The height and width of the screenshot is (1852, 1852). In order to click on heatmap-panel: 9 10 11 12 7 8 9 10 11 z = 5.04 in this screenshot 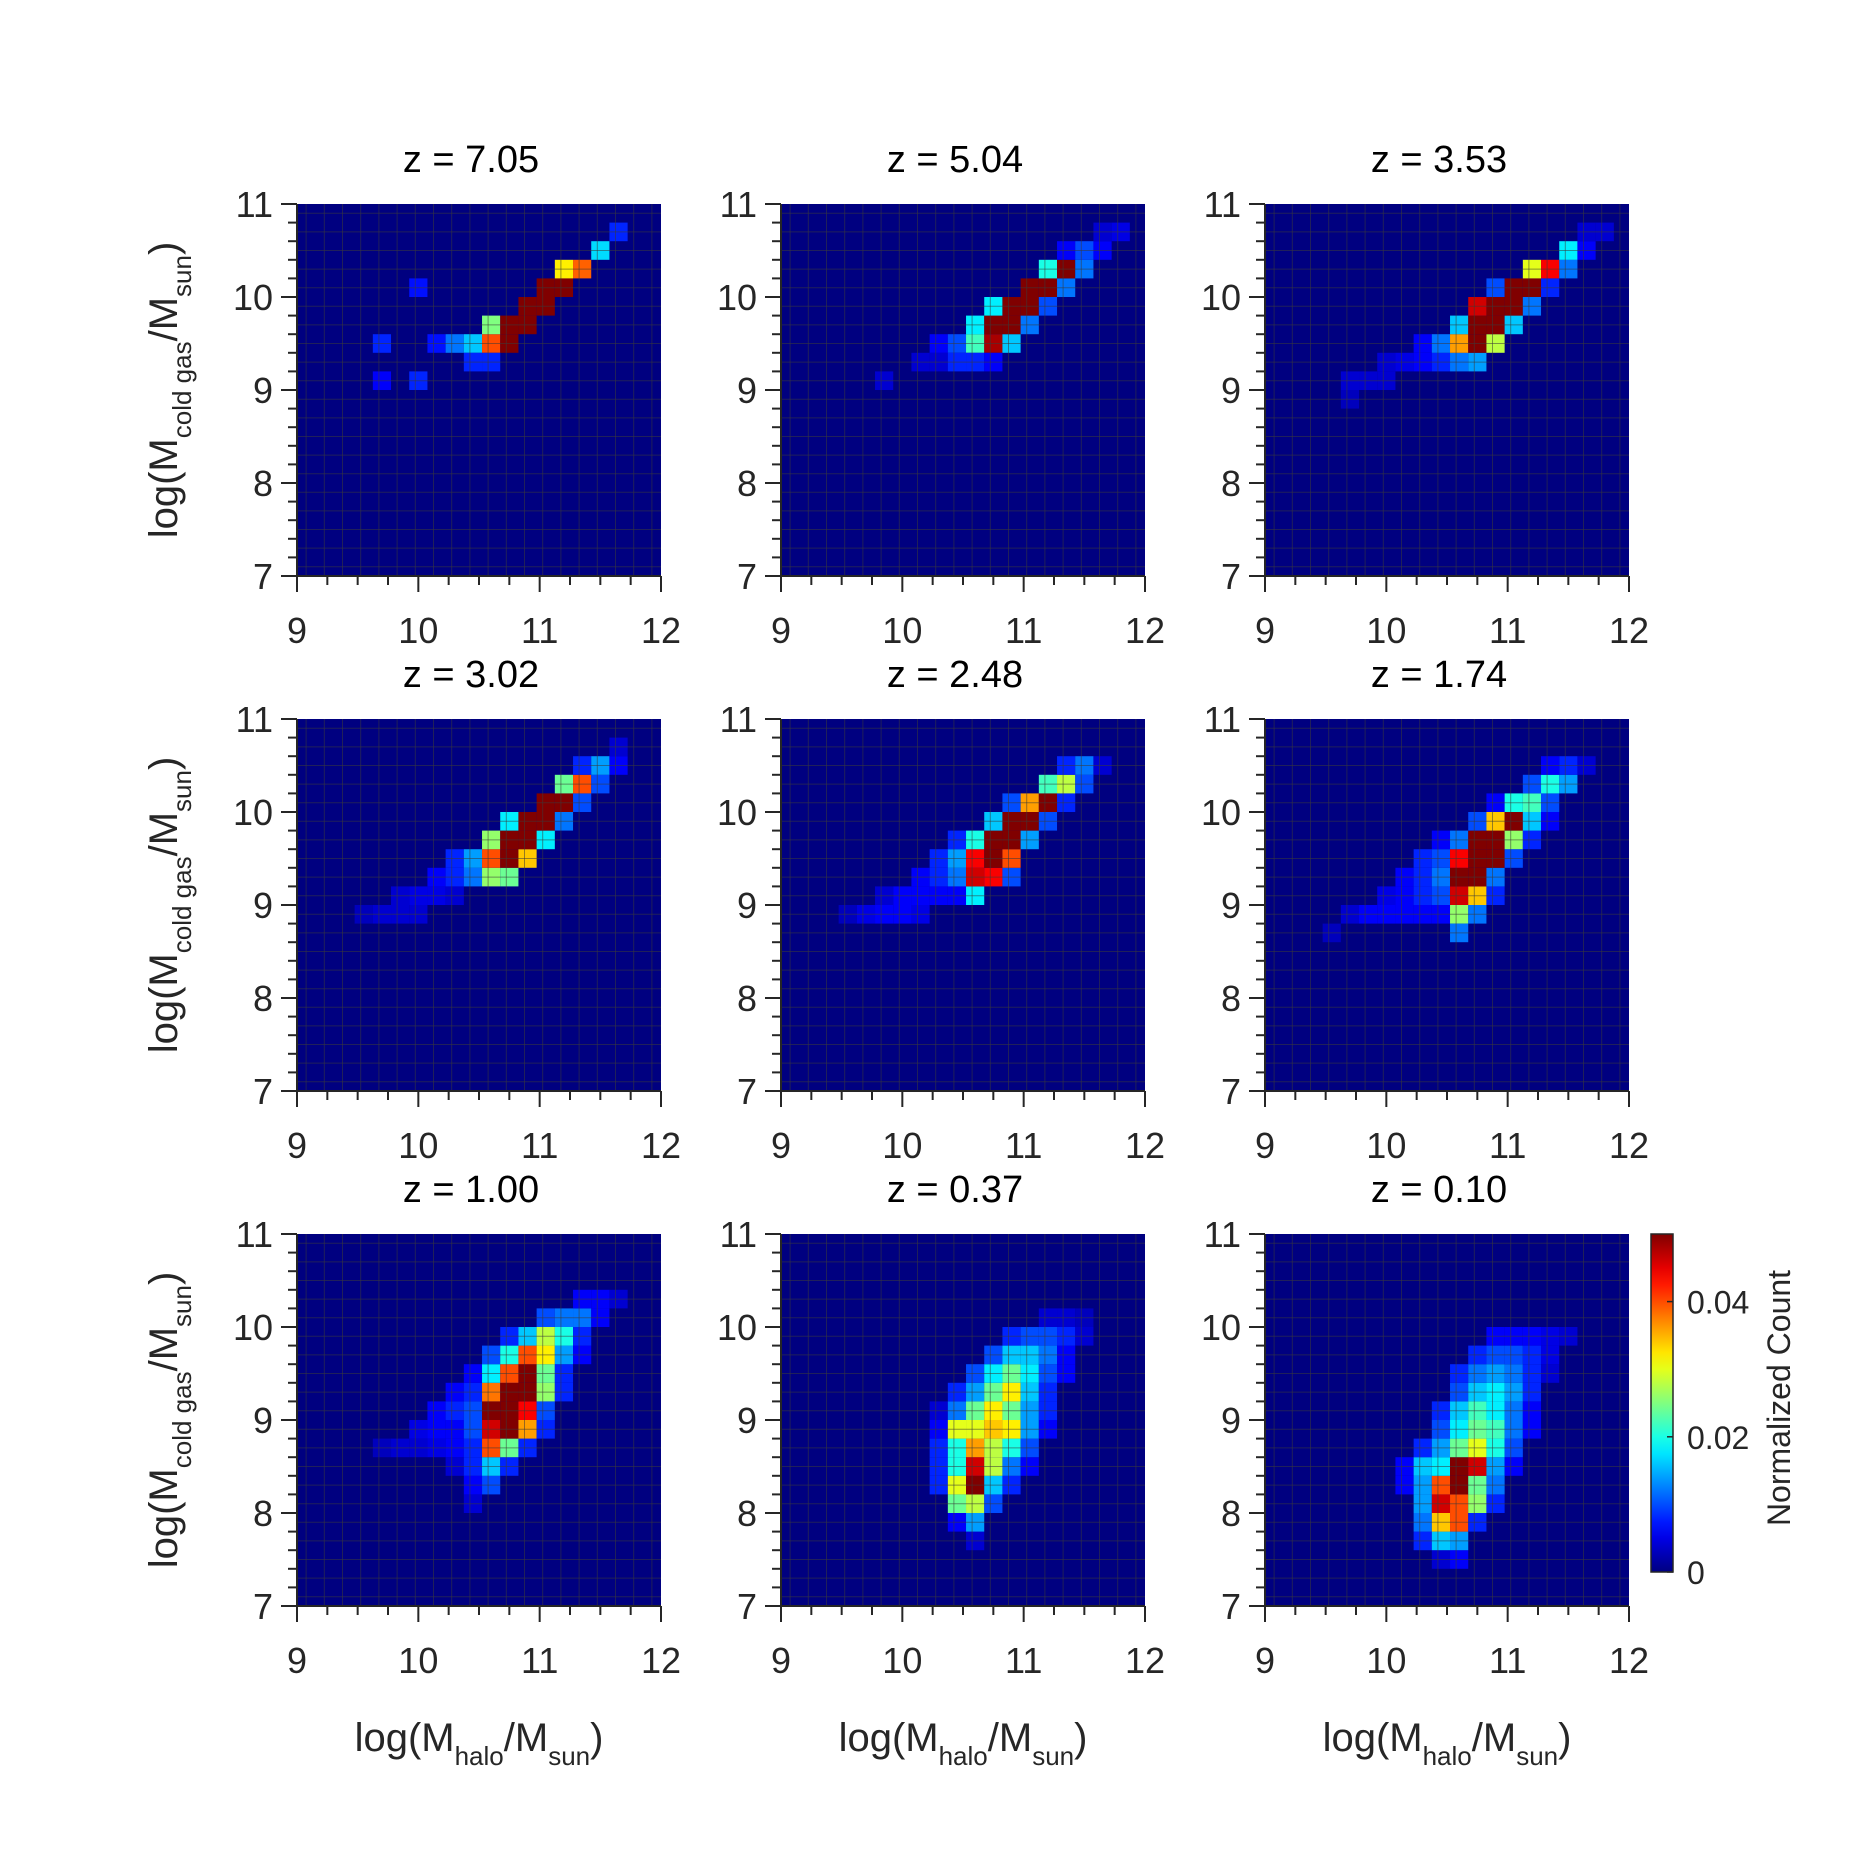, I will do `click(941, 395)`.